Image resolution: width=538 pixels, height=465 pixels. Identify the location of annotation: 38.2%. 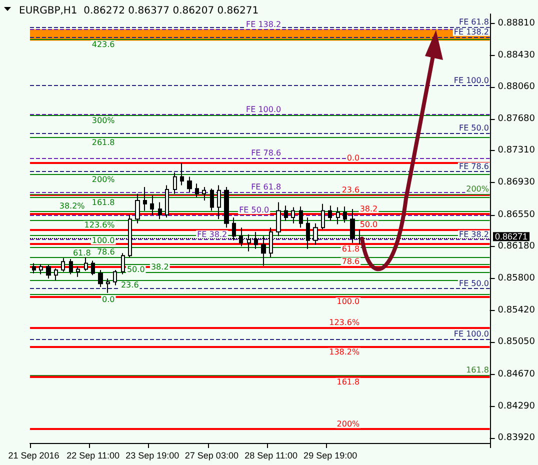
(72, 206).